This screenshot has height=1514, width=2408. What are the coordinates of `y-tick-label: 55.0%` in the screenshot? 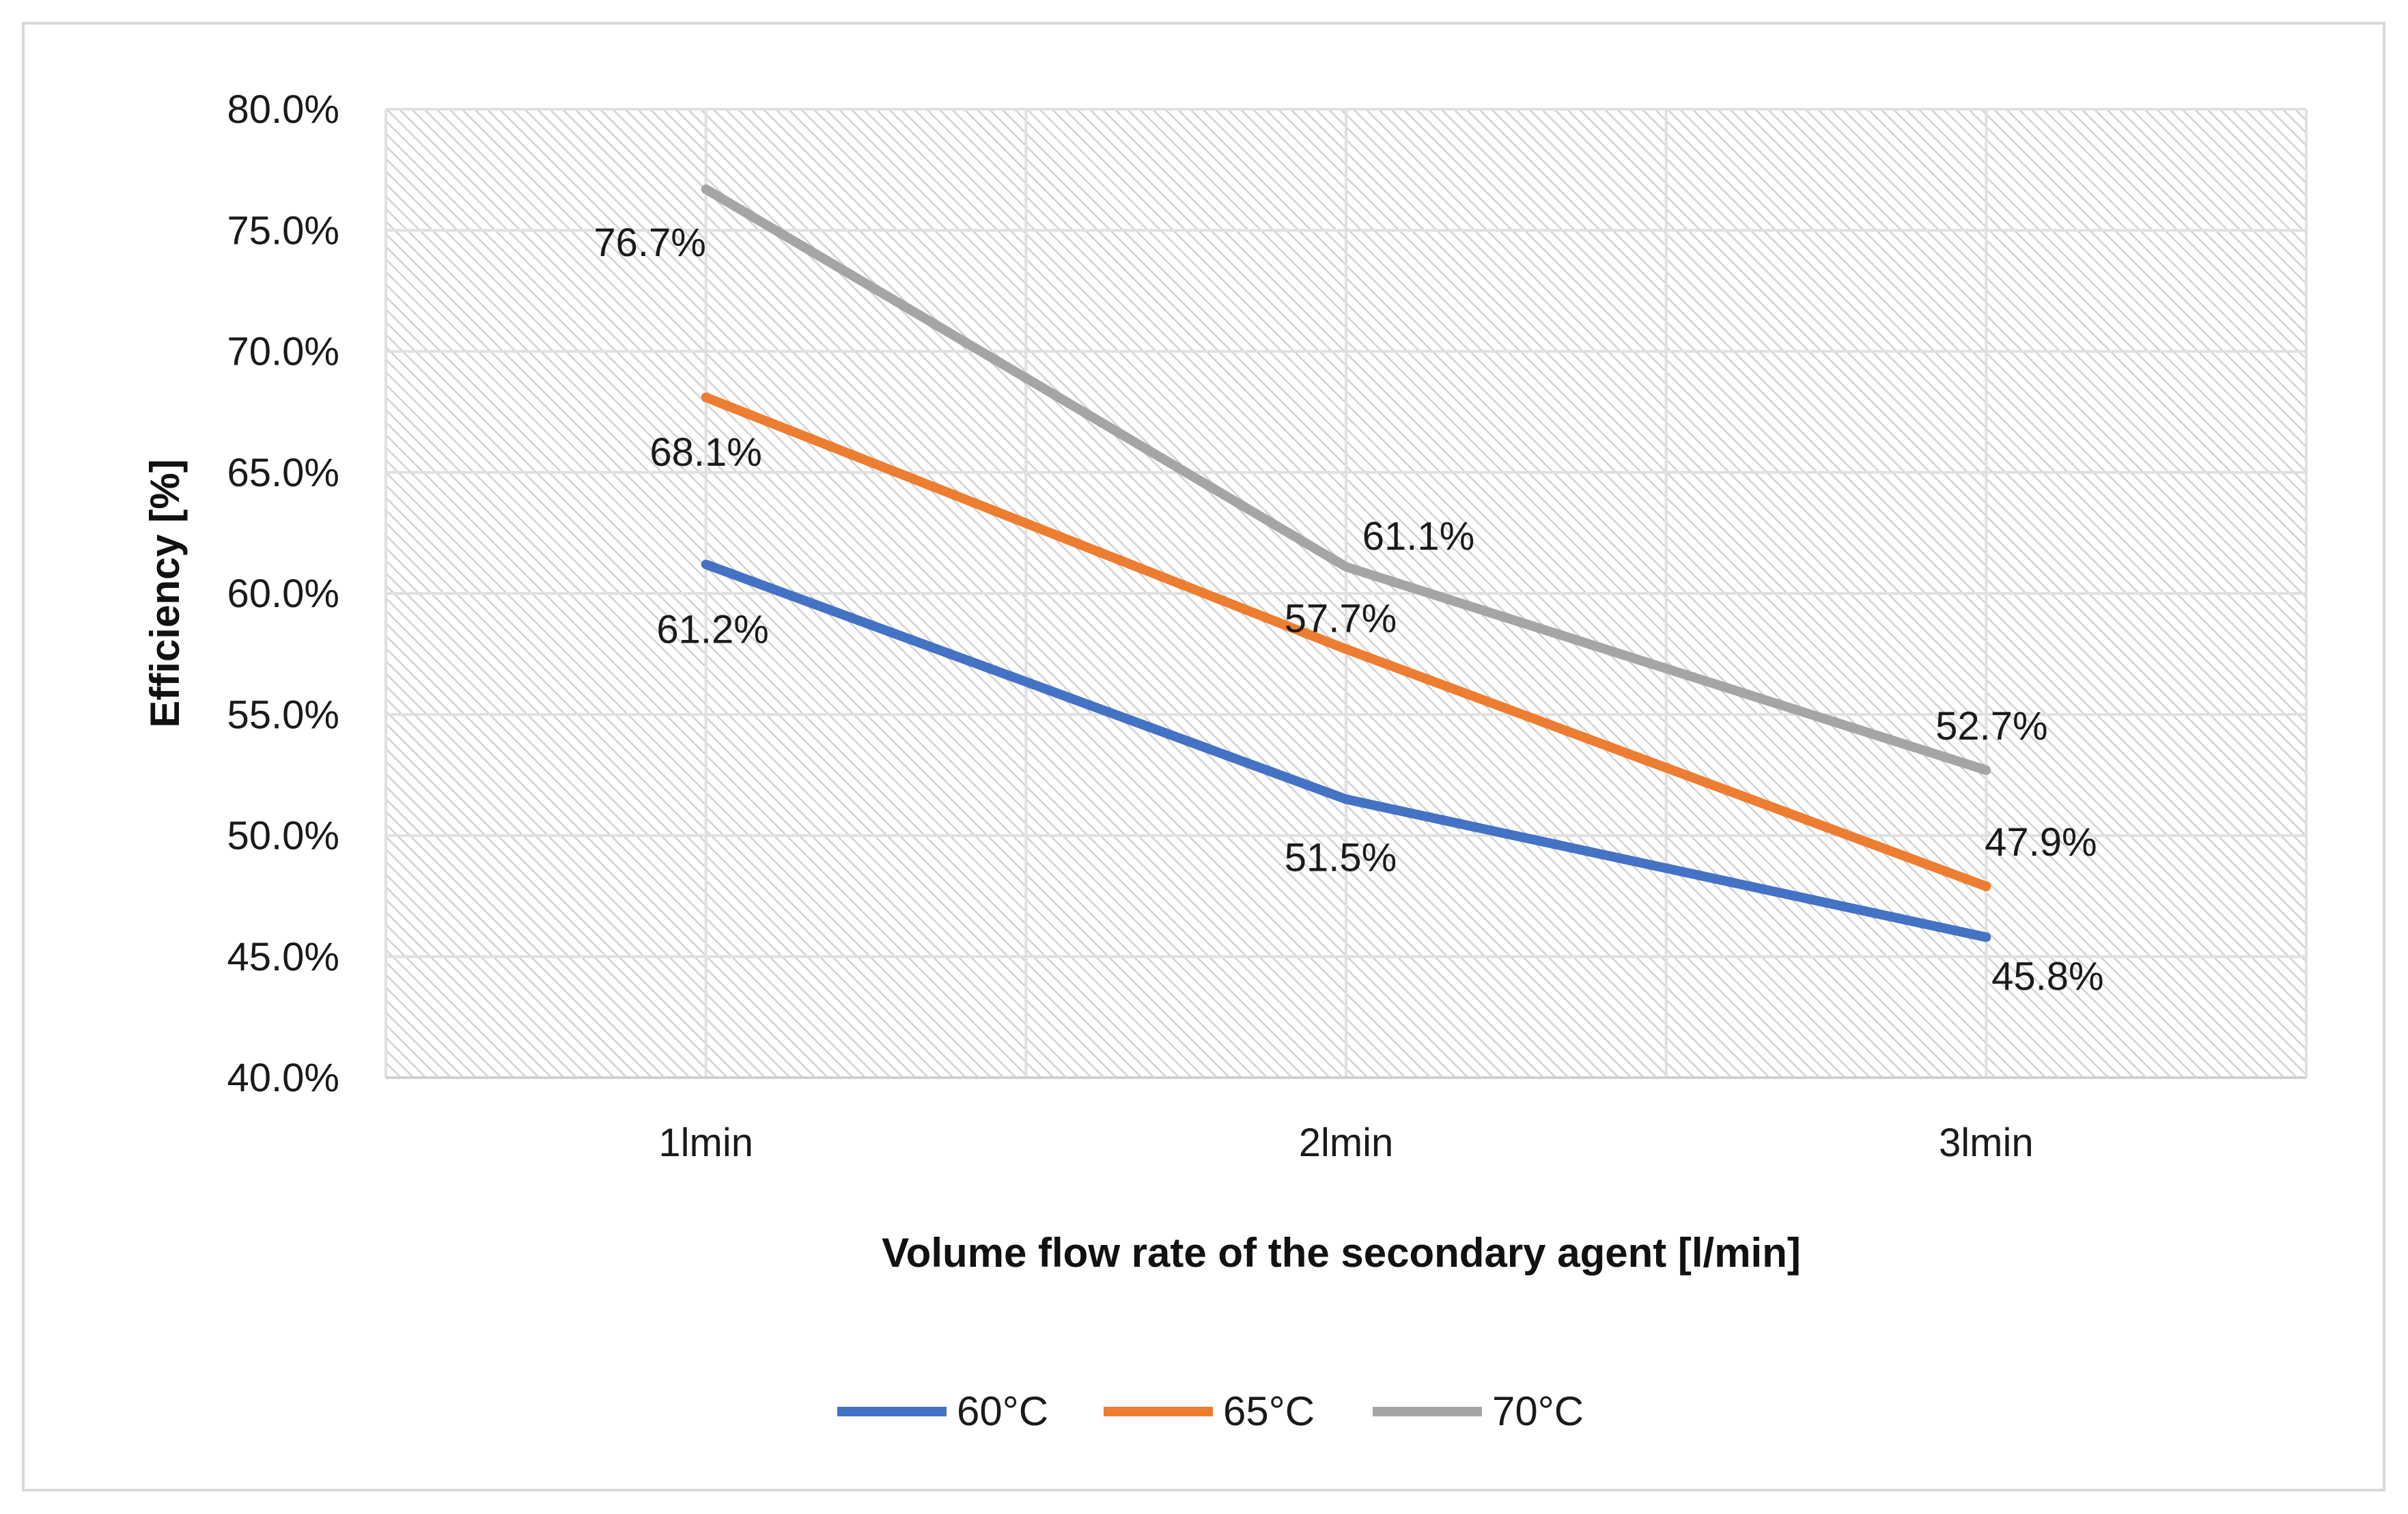 It's located at (283, 714).